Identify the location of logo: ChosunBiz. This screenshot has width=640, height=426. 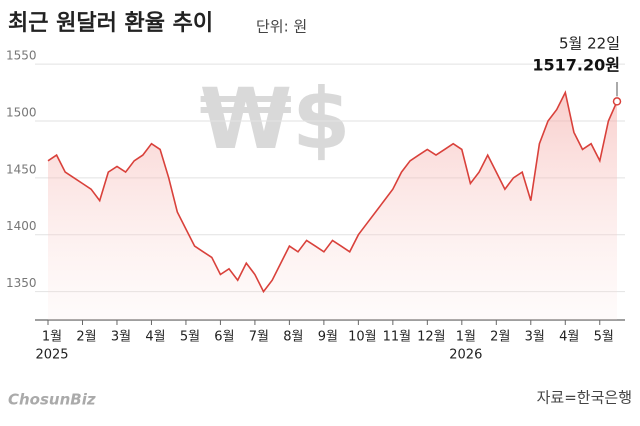
(52, 400).